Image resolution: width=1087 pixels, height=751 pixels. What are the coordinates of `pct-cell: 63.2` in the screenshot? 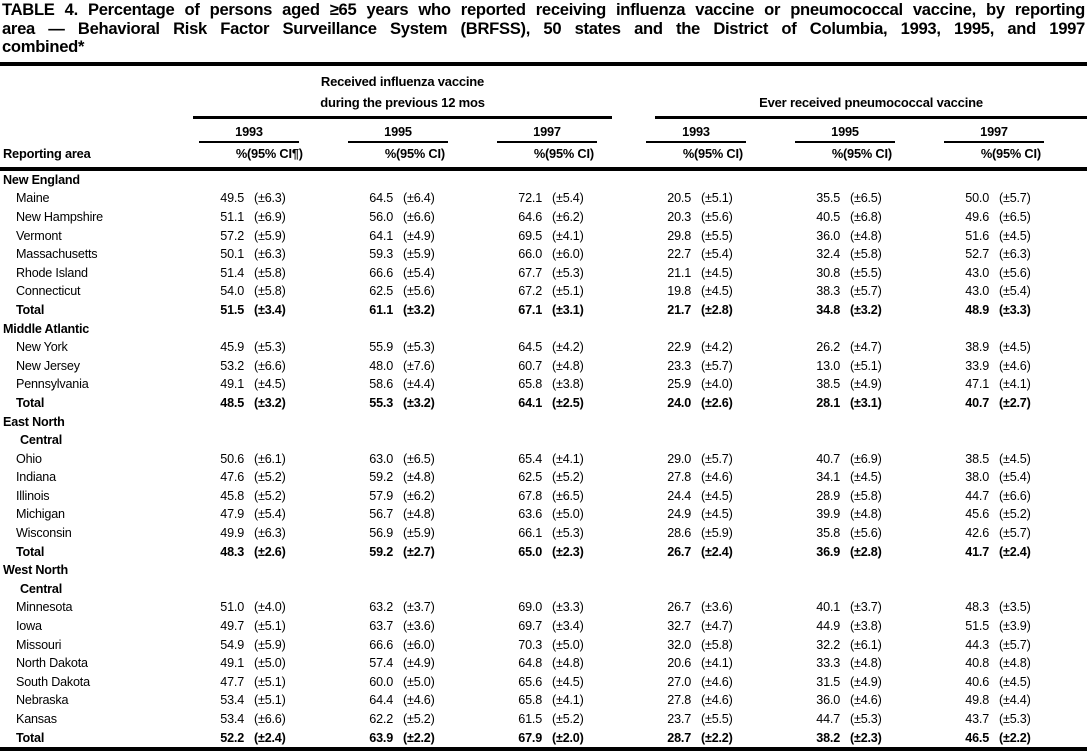 It's located at (381, 607).